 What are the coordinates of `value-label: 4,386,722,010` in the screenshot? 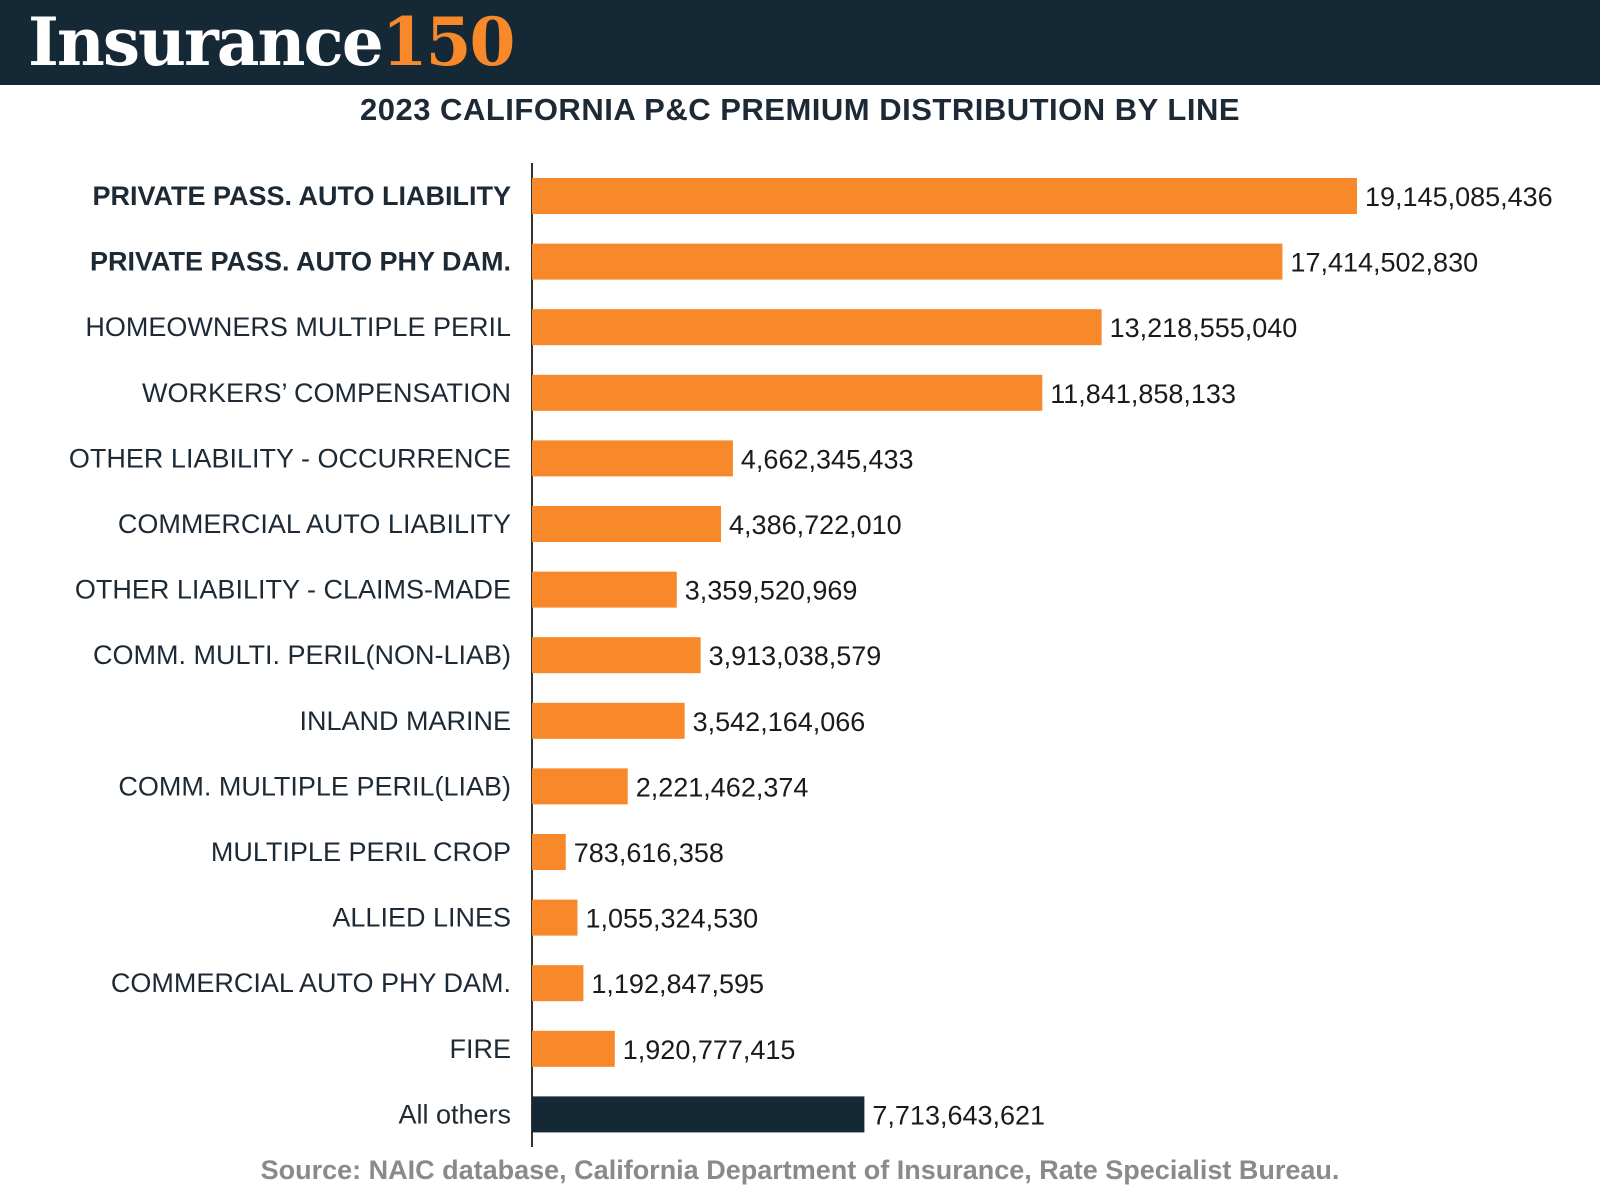 It's located at (815, 525).